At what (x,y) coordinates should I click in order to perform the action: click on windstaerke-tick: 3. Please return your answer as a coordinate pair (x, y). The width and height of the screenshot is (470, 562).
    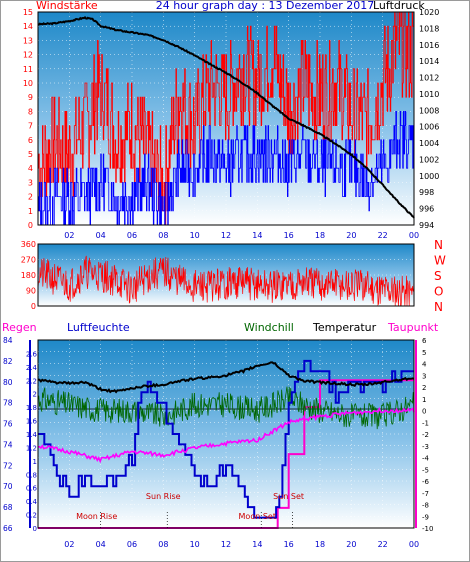
    Looking at the image, I should click on (30, 182).